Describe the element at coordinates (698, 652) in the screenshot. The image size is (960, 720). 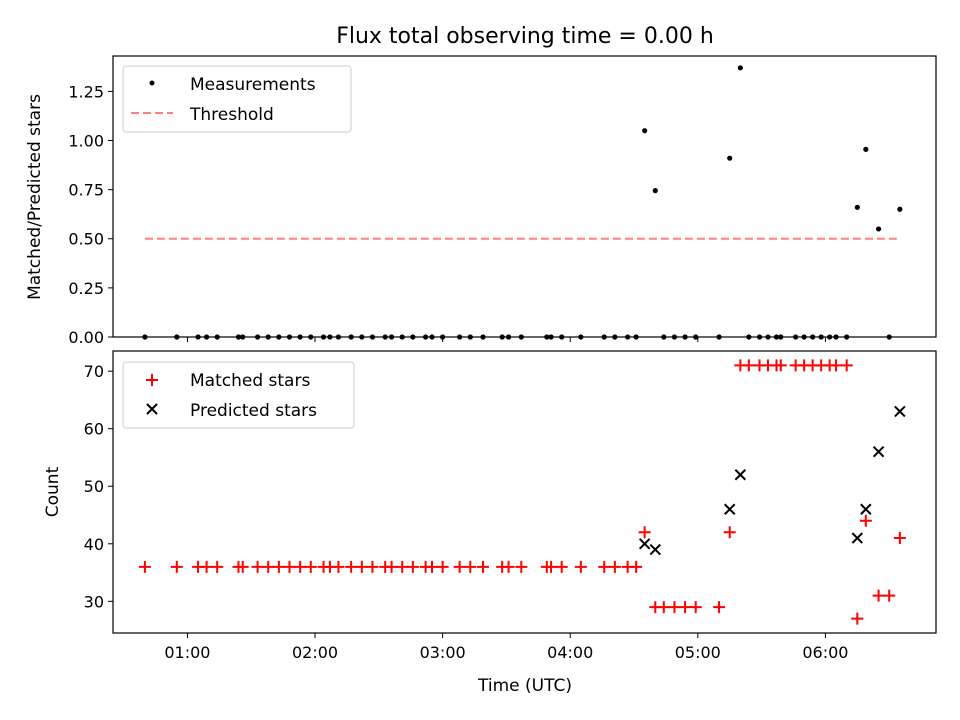
I see `x-tick-label: 05:00` at that location.